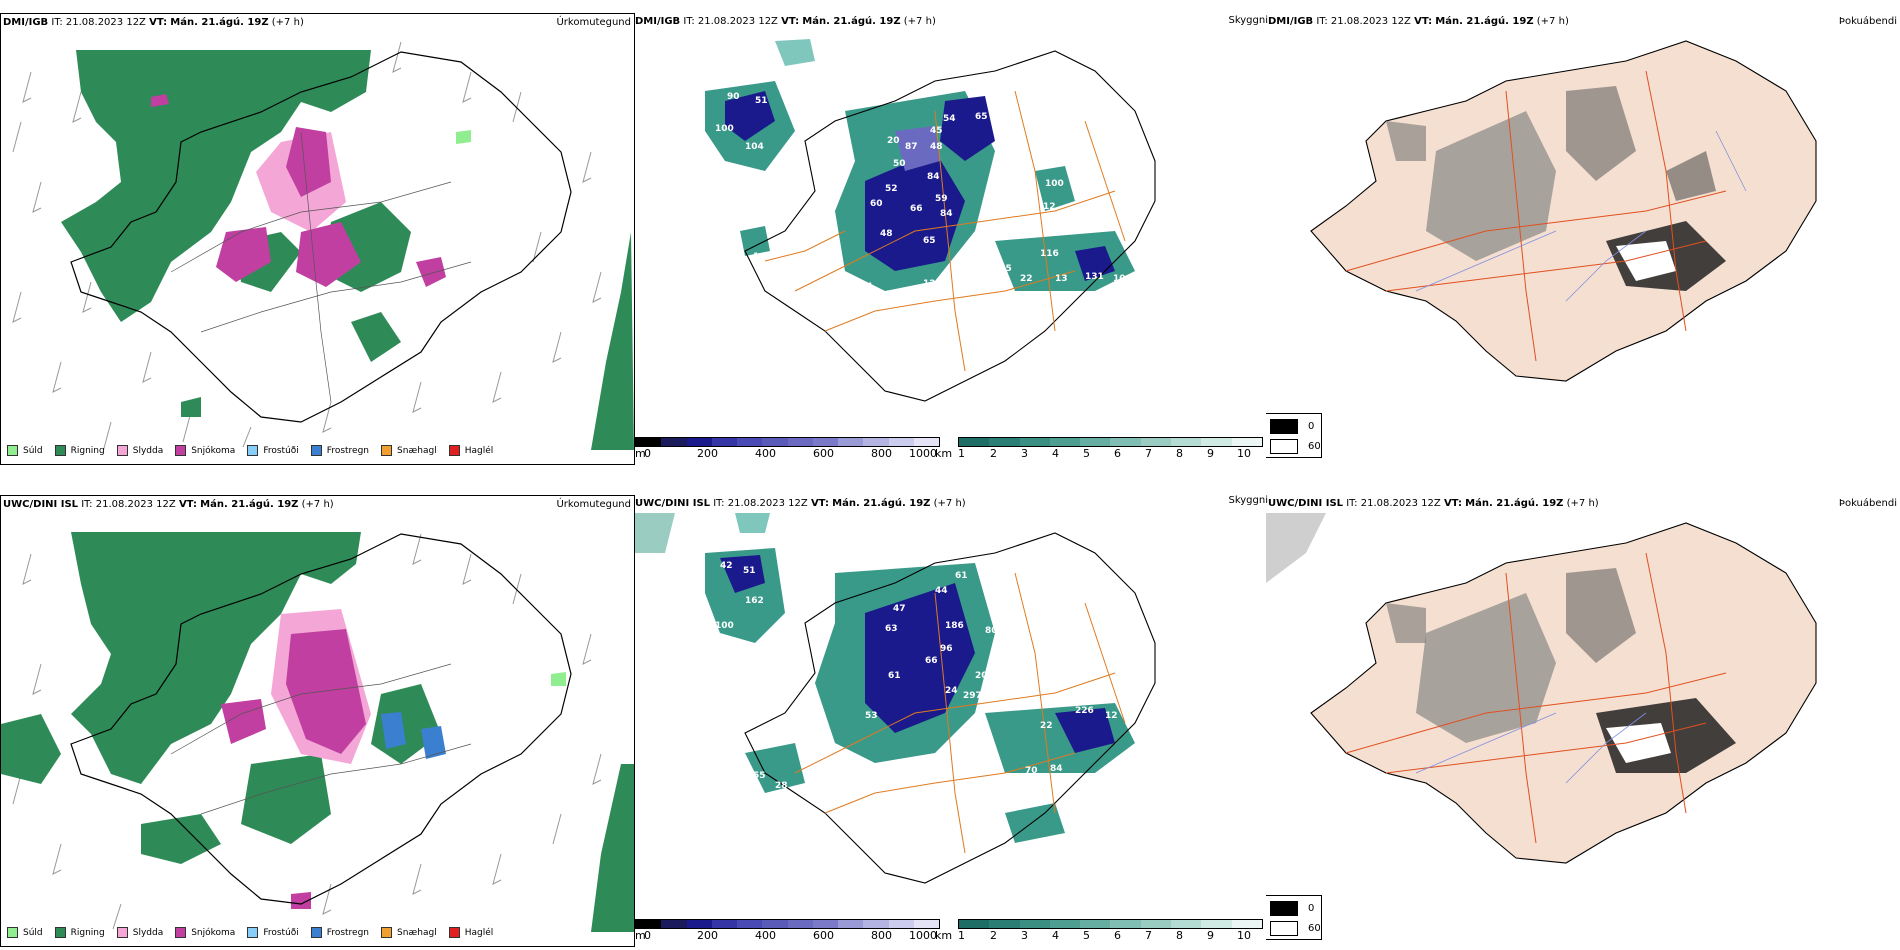 The width and height of the screenshot is (1900, 950). I want to click on vt-value: Mán. 21.ágú. 19Z, so click(219, 22).